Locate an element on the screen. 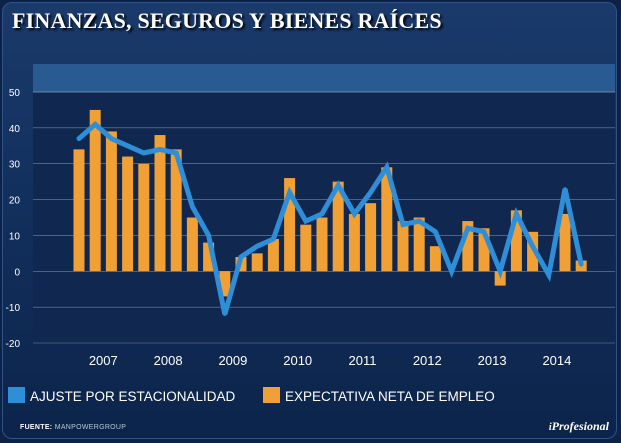 This screenshot has width=621, height=443. logo-name: Profesional is located at coordinates (580, 426).